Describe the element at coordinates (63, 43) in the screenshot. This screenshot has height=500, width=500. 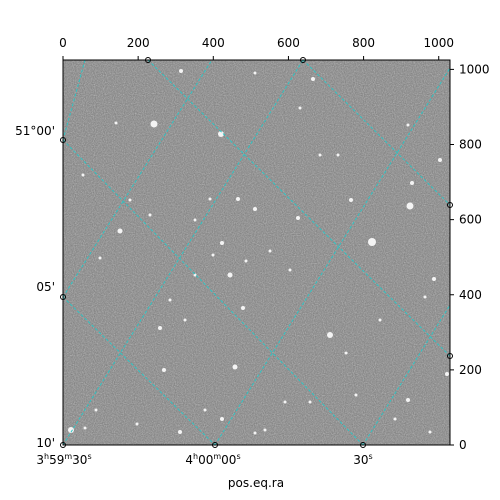
I see `top-tick-label: 0` at that location.